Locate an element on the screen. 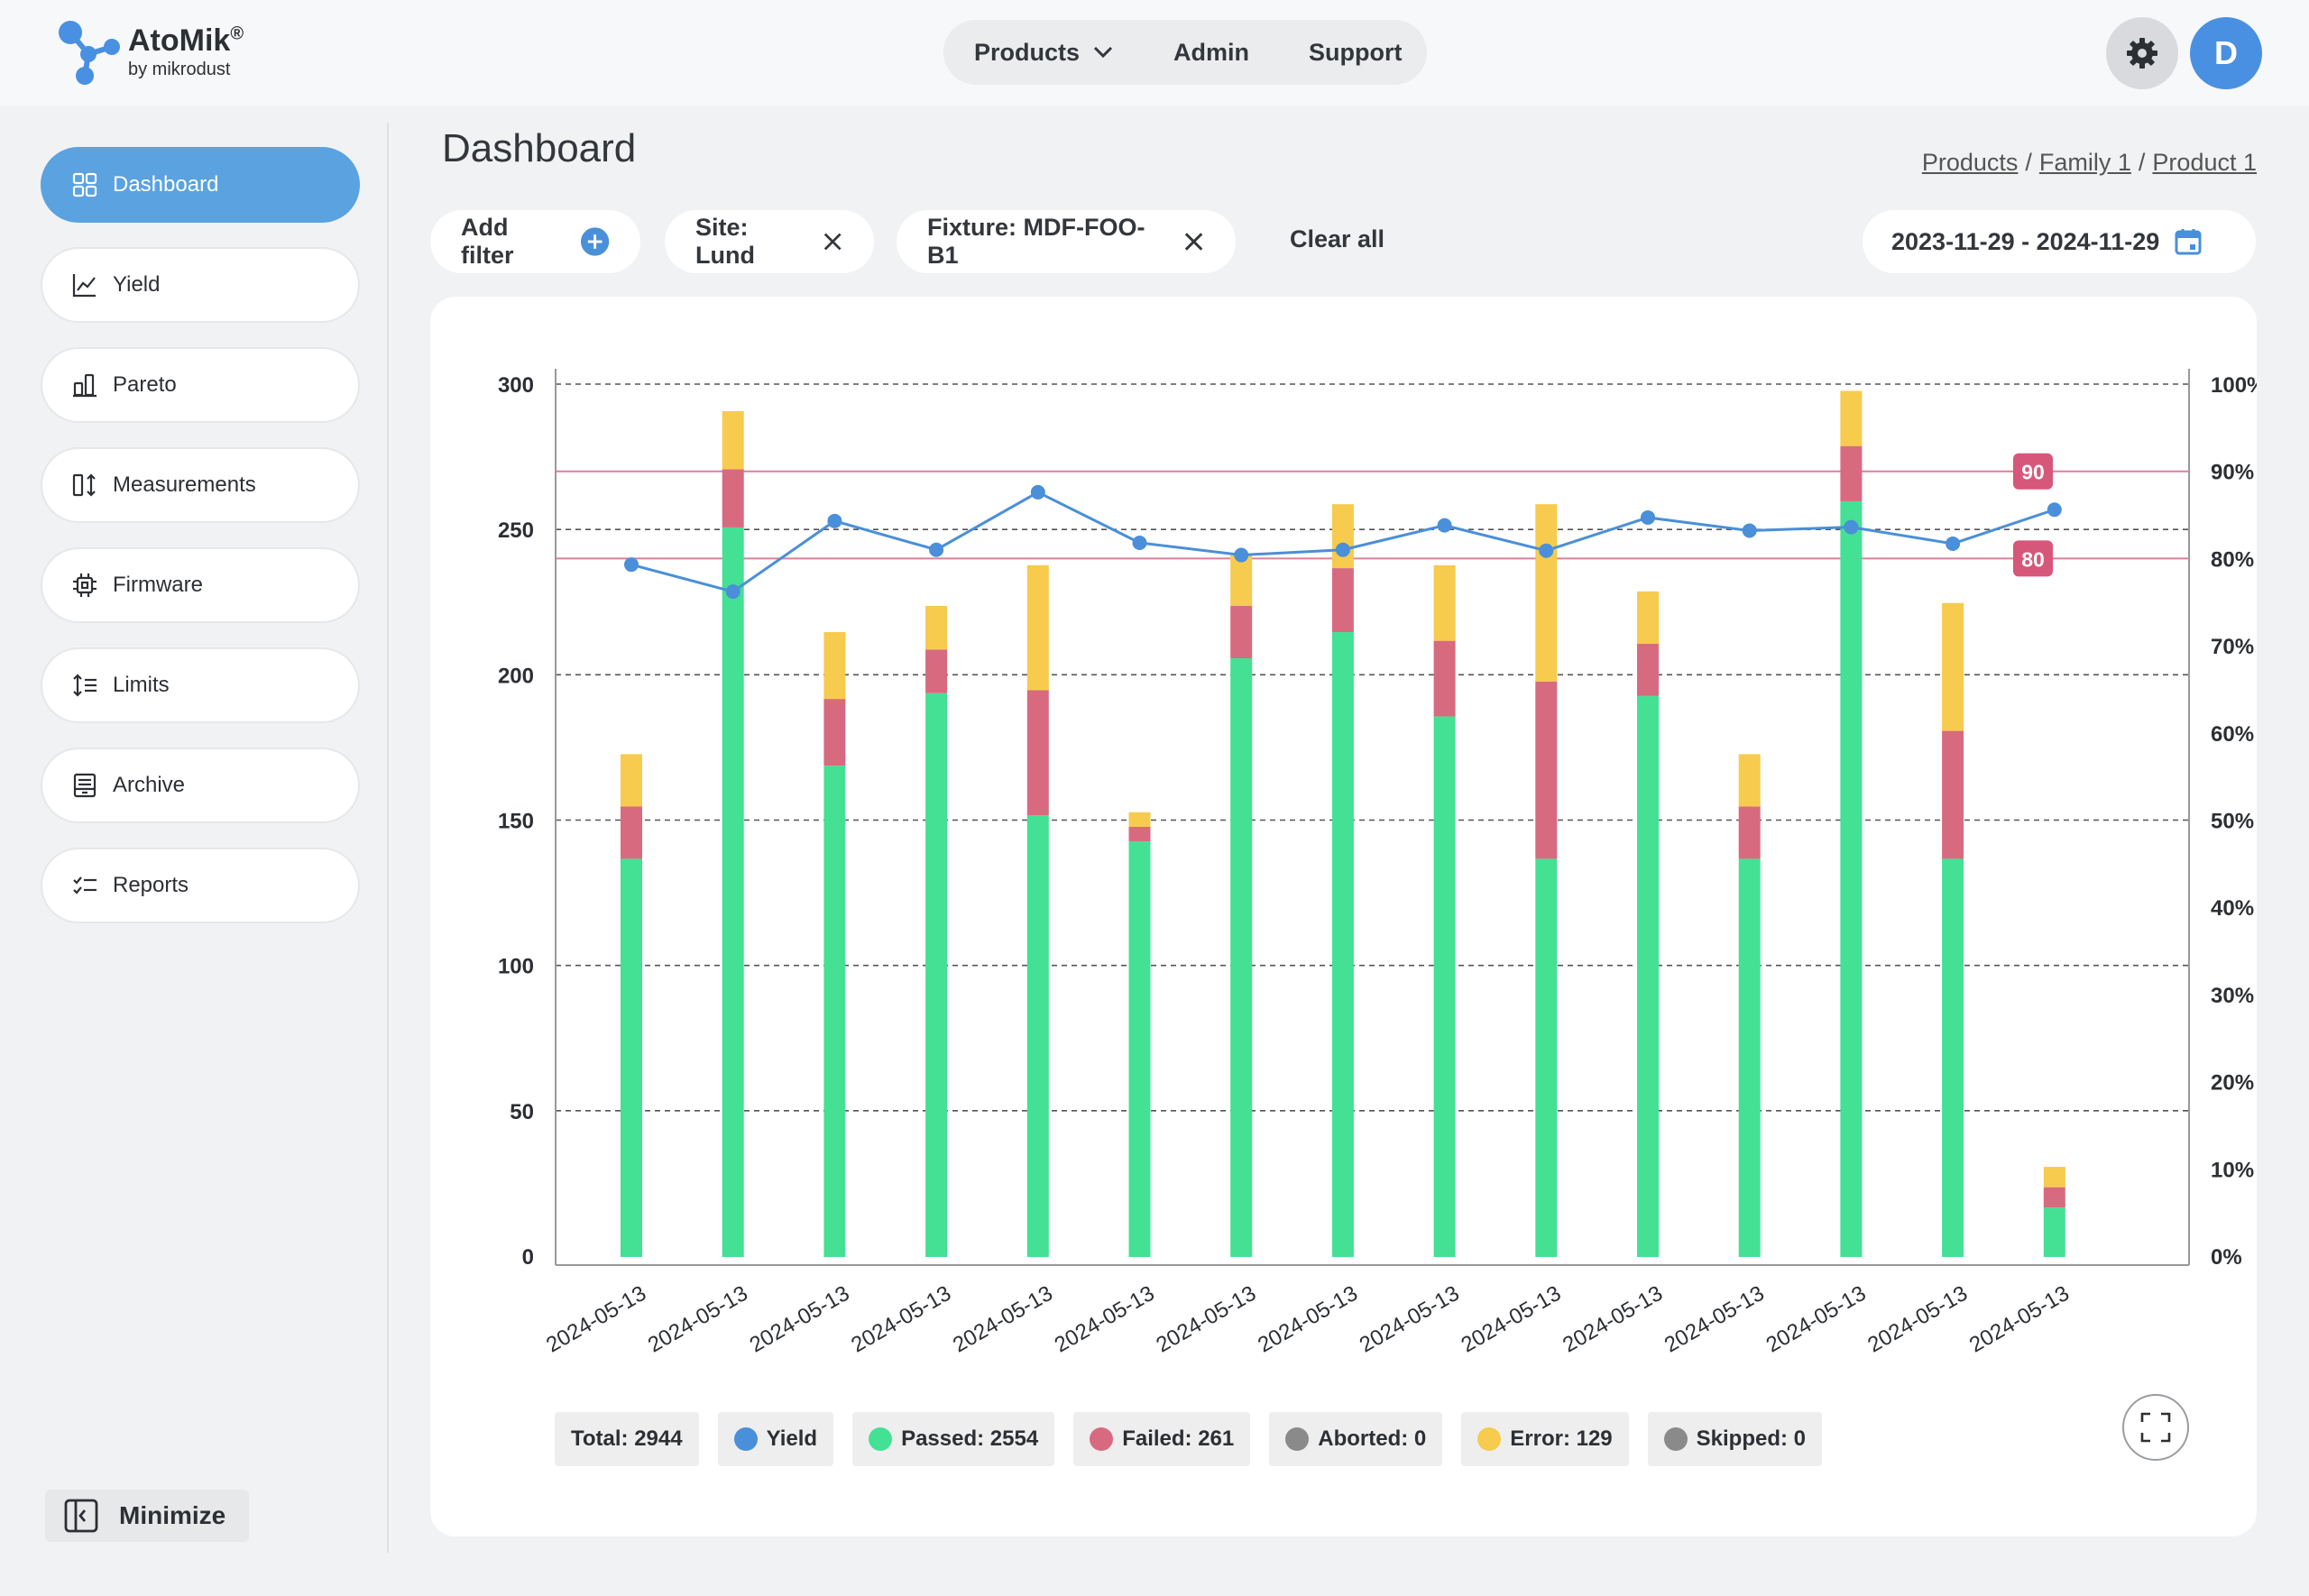 This screenshot has height=1596, width=2309. sidebar-item-label: Firmware is located at coordinates (158, 585).